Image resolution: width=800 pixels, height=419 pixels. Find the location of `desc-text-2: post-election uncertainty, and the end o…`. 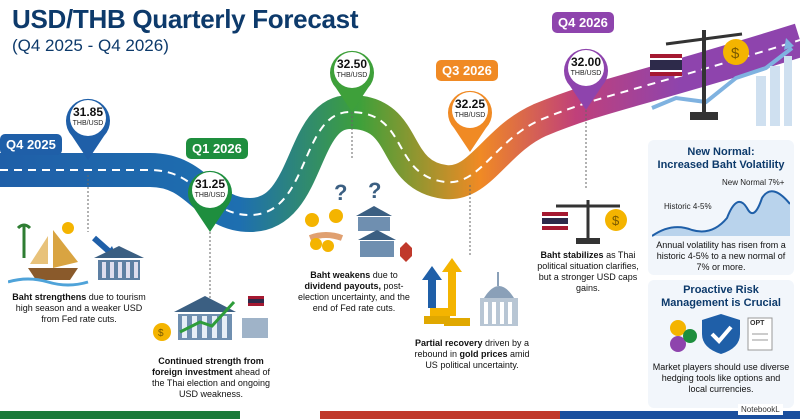

desc-text-2: post-election uncertainty, and the end o… is located at coordinates (354, 297).